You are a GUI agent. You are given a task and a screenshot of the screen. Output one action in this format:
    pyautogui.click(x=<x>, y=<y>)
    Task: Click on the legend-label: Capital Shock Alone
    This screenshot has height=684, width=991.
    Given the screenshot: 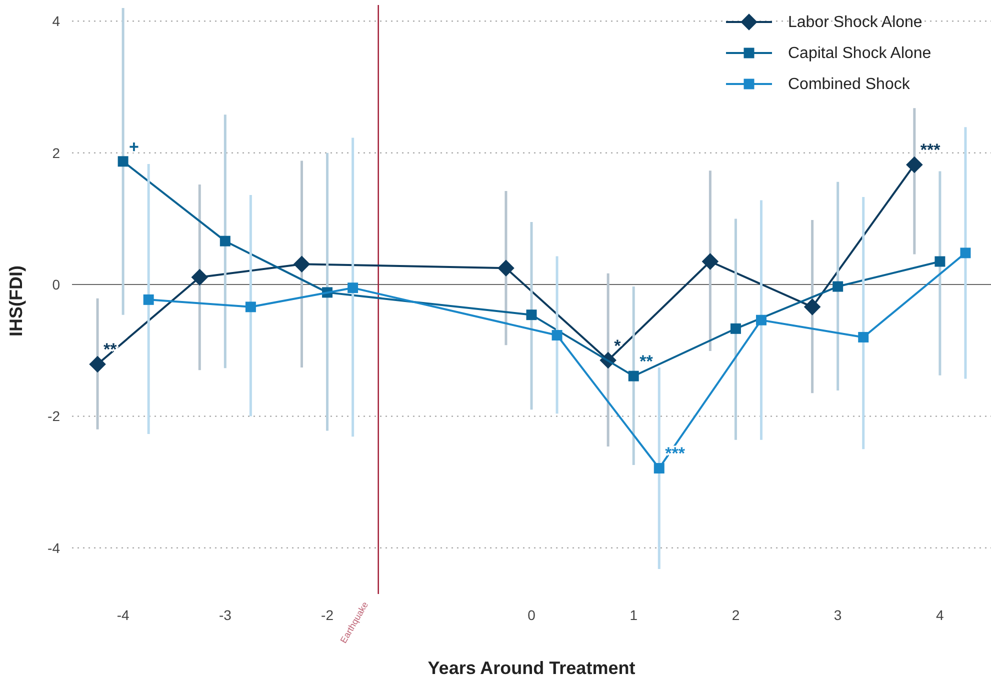 What is the action you would take?
    pyautogui.click(x=860, y=53)
    